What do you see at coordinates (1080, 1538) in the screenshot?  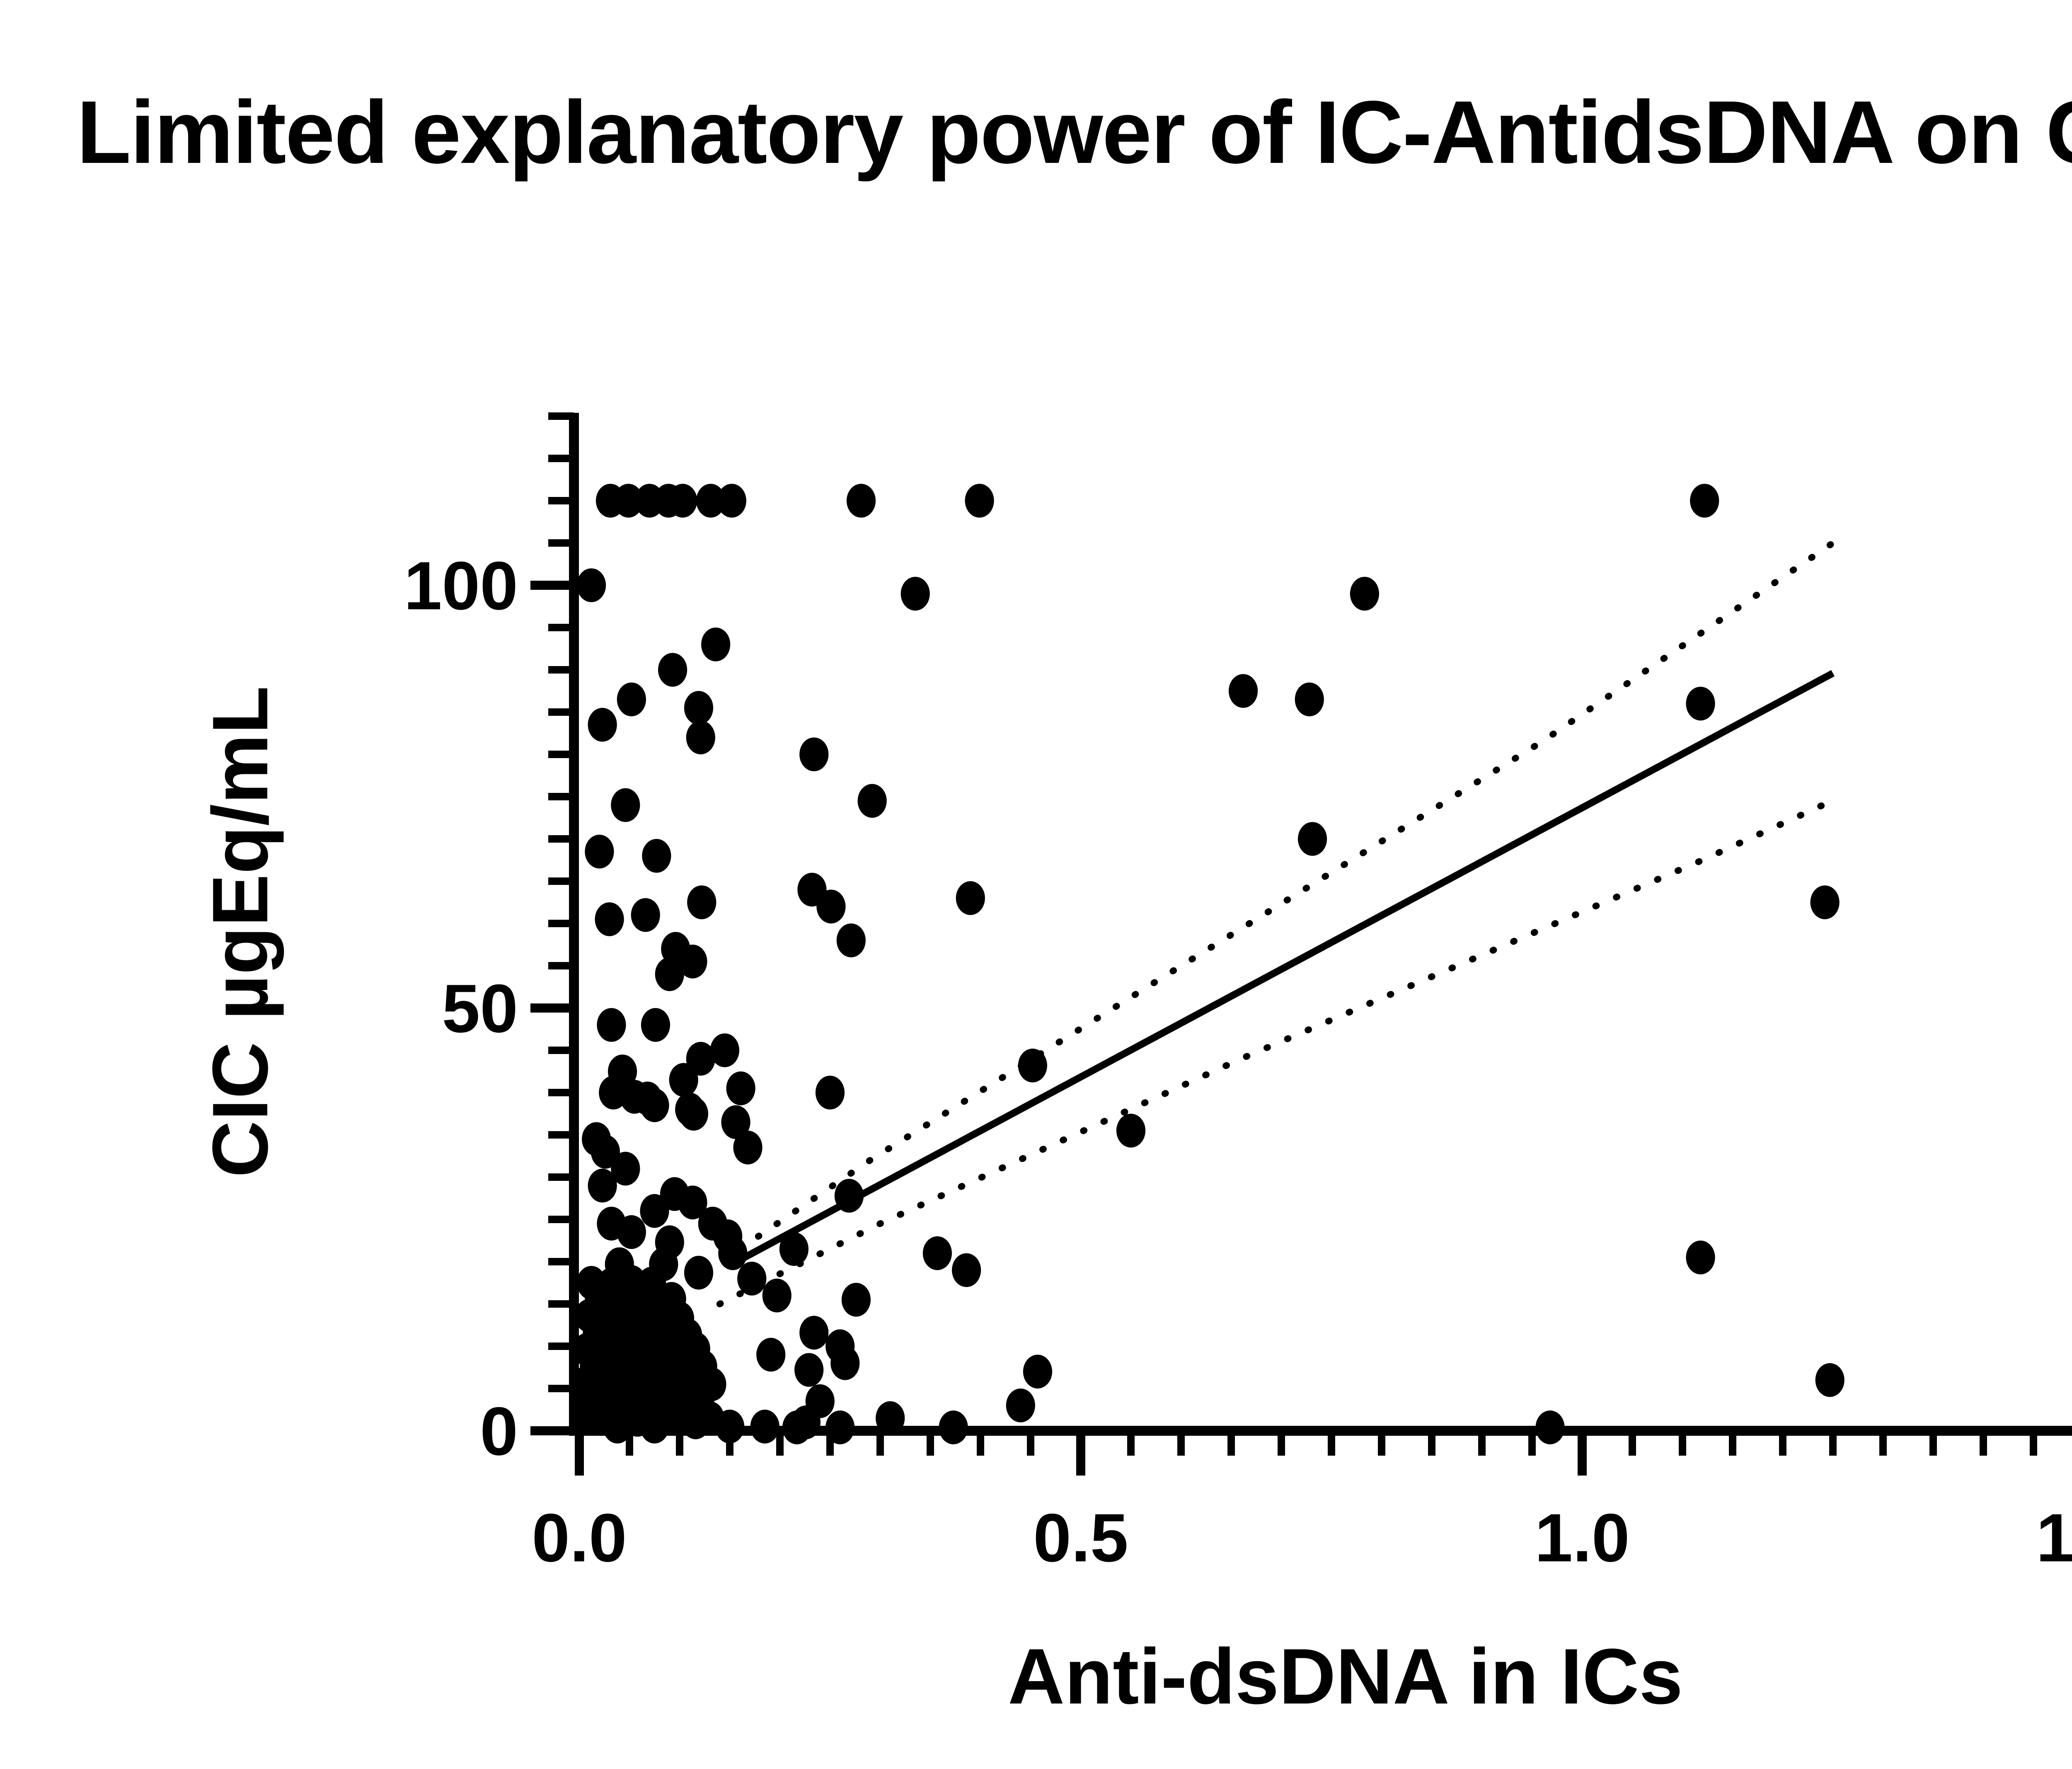 I see `x-tick-label: 0.5` at bounding box center [1080, 1538].